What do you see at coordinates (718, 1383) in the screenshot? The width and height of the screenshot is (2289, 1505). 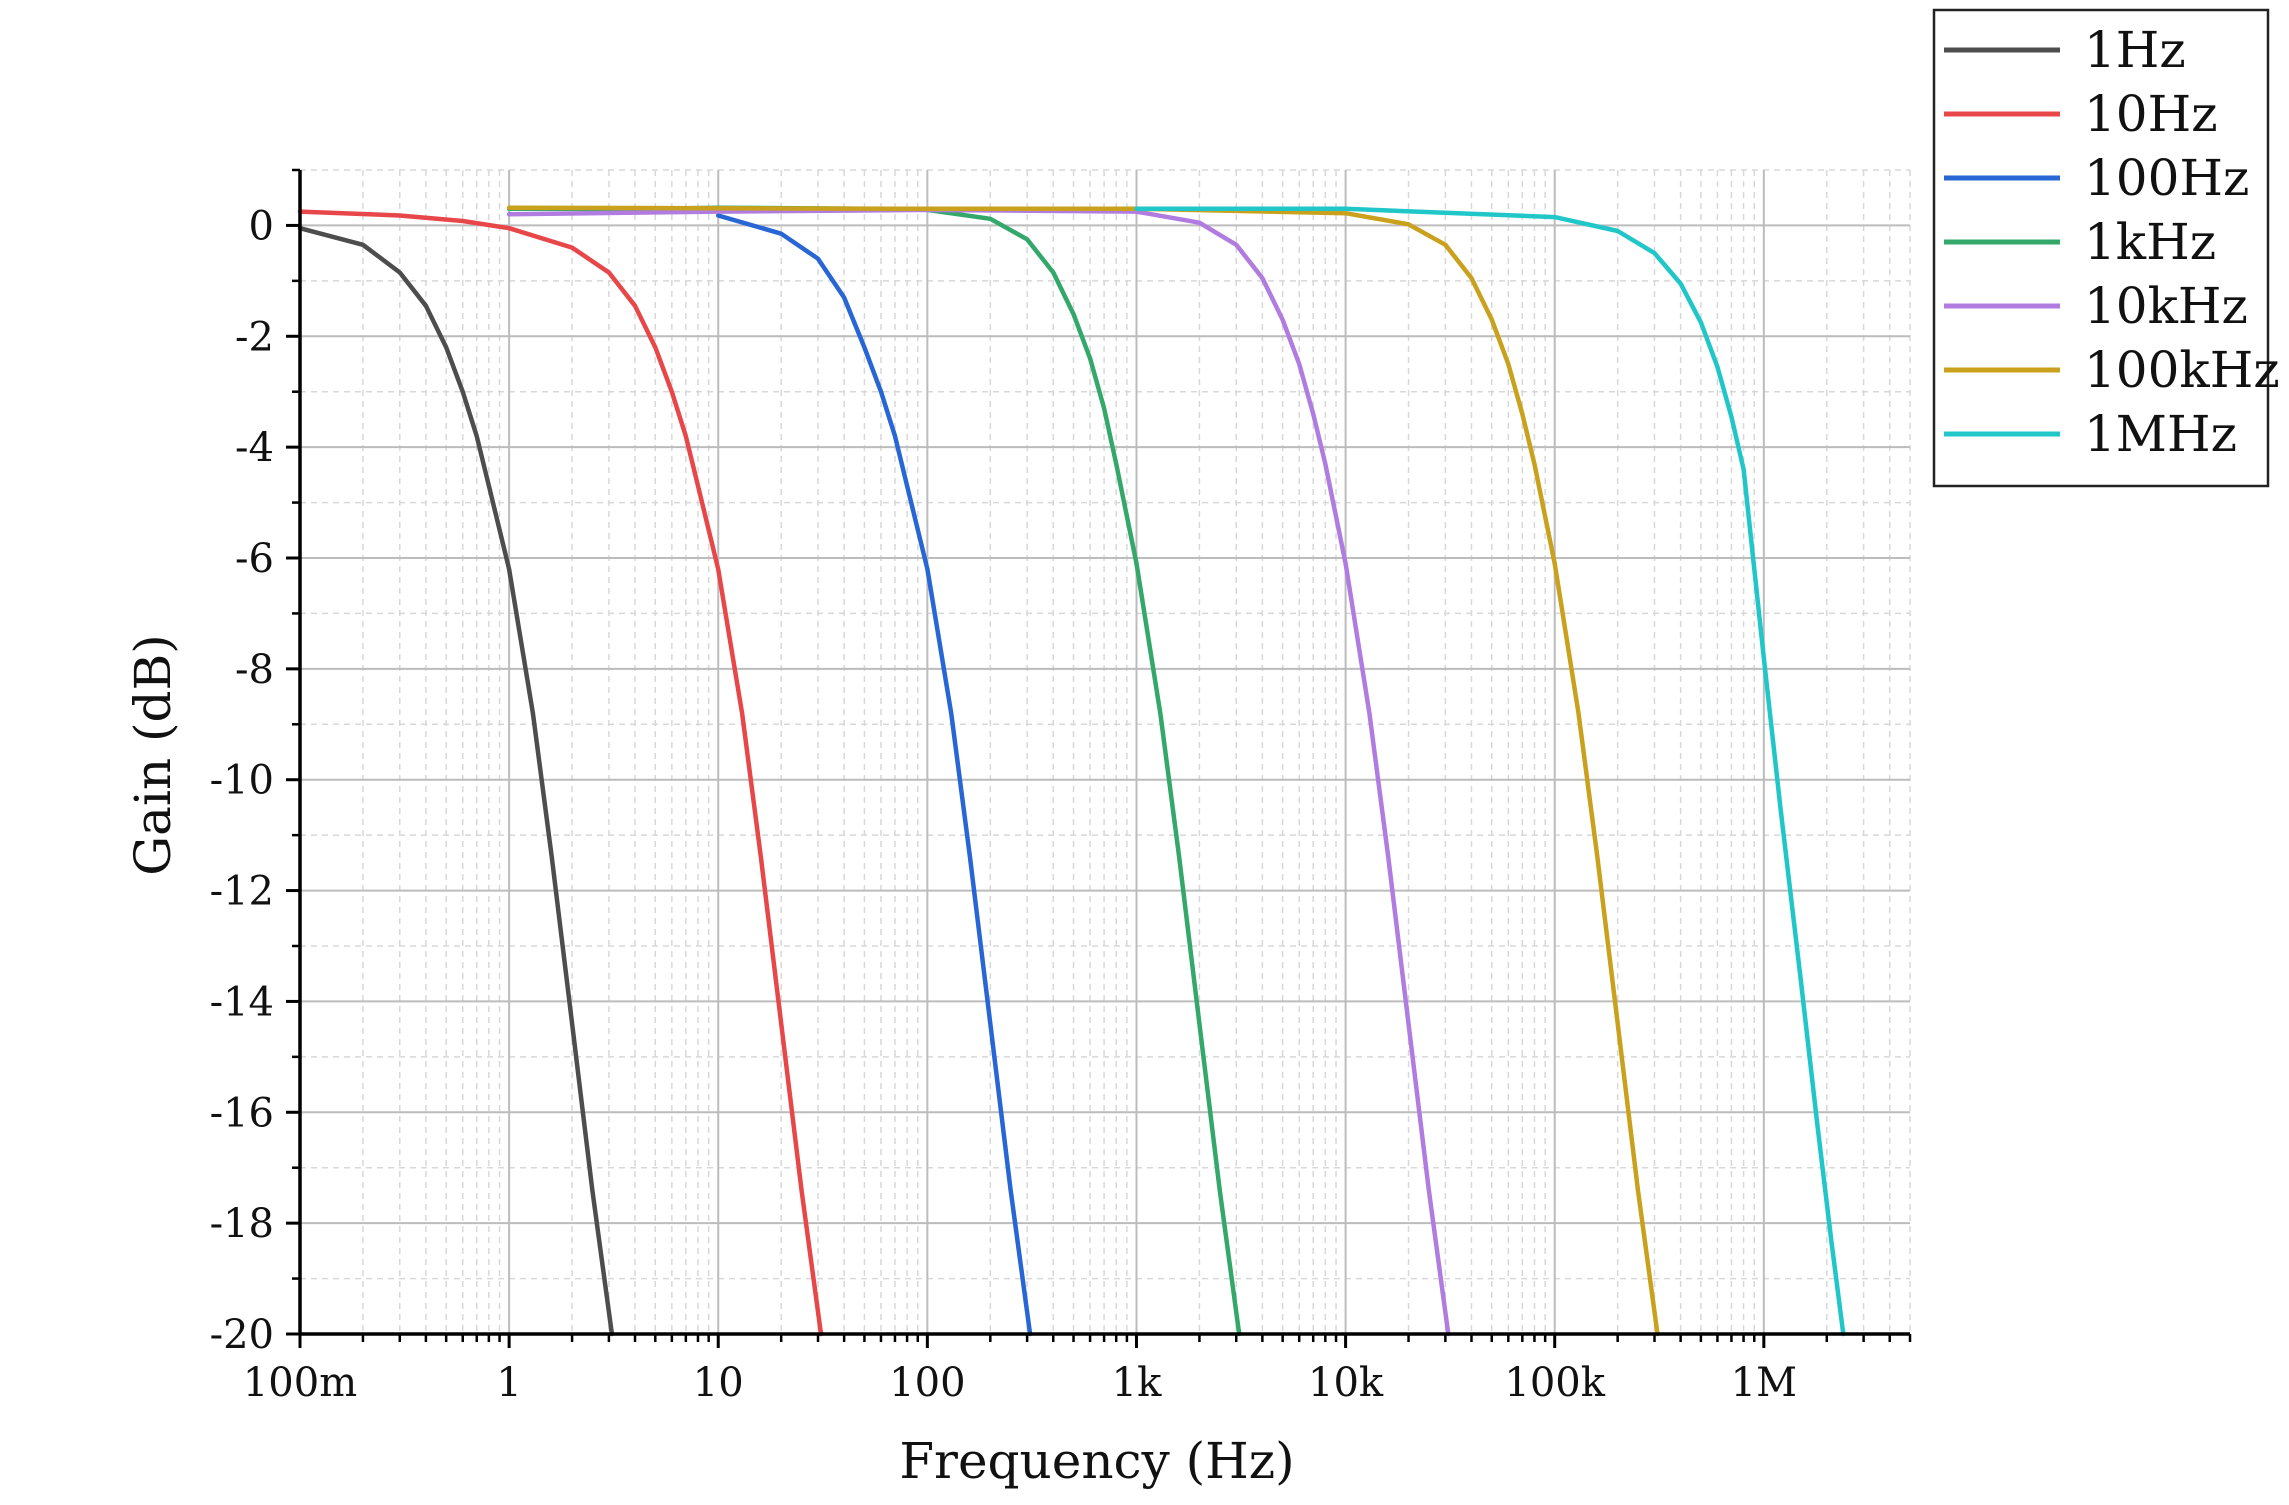 I see `x-tick-label: 10` at bounding box center [718, 1383].